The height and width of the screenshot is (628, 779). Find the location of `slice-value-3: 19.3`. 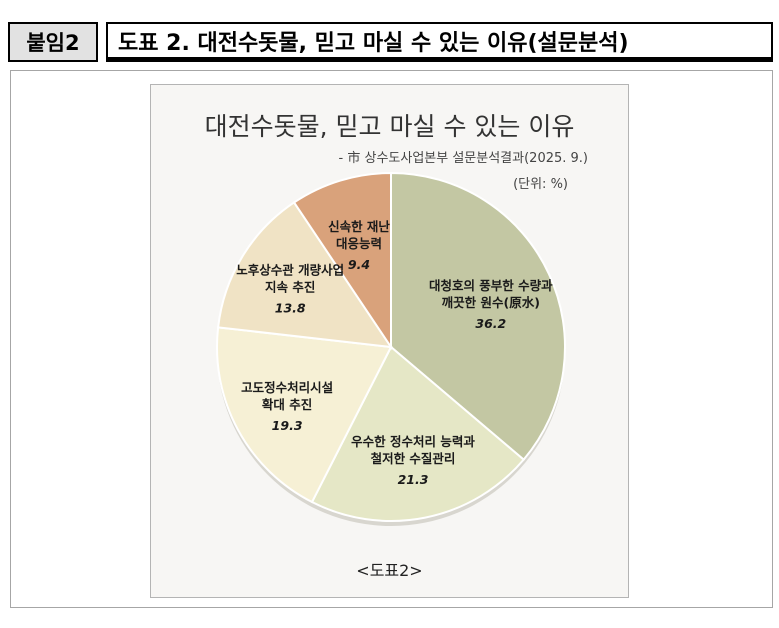

slice-value-3: 19.3 is located at coordinates (287, 425).